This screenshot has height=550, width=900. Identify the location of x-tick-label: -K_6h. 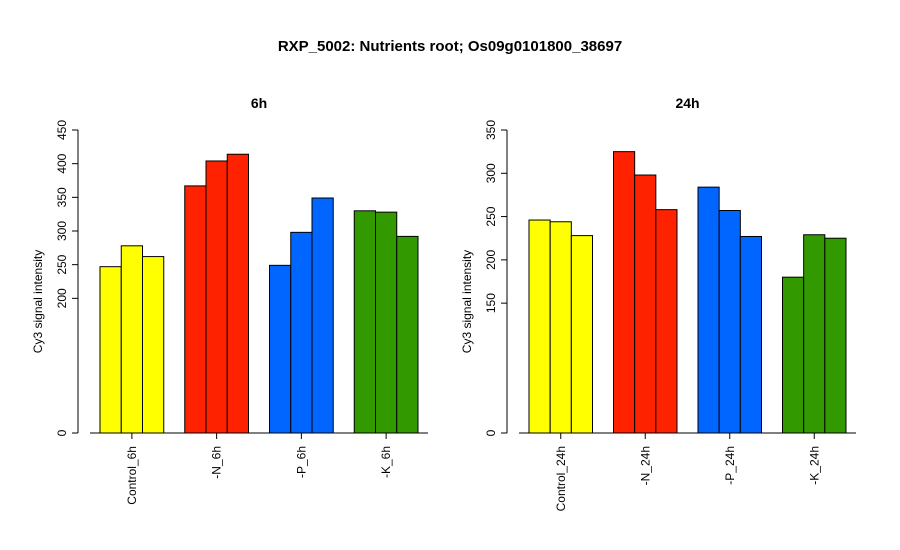
(386, 462).